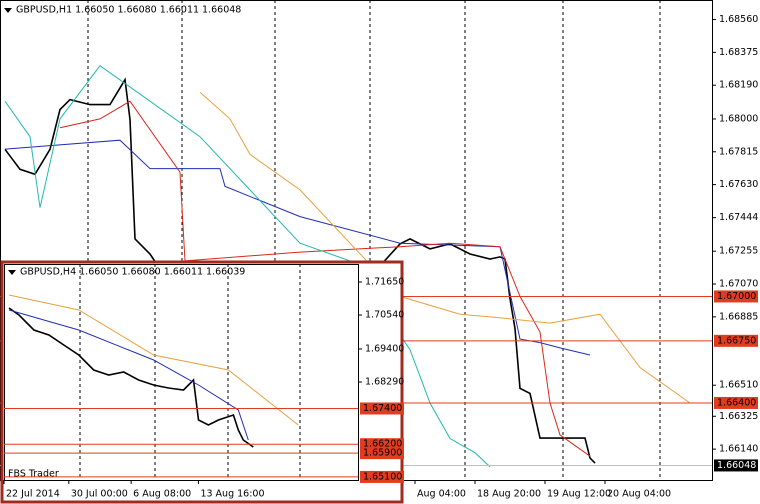  I want to click on y-tick-label: 1.67070, so click(738, 284).